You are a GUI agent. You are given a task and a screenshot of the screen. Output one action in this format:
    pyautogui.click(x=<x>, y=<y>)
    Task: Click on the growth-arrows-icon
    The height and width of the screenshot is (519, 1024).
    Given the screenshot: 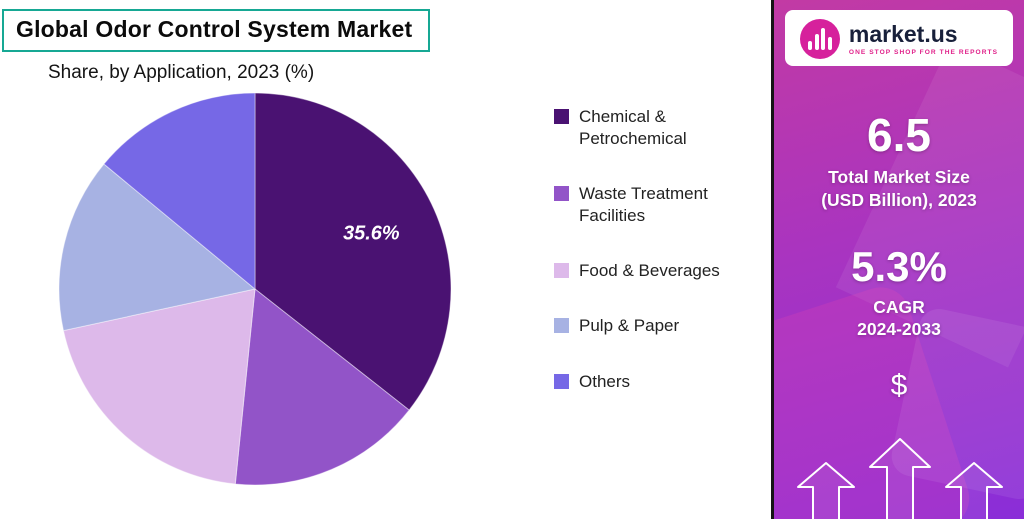 What is the action you would take?
    pyautogui.click(x=900, y=478)
    